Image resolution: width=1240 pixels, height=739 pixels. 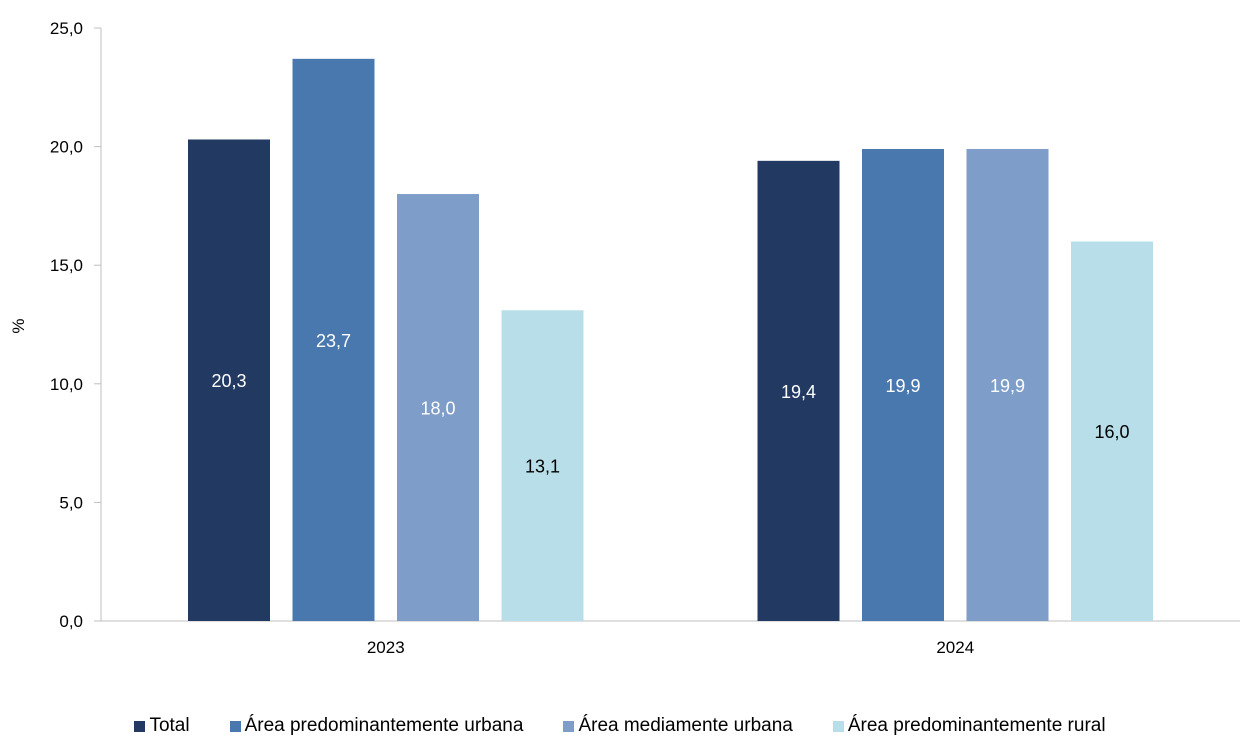 I want to click on data-label: 13,1, so click(x=542, y=467).